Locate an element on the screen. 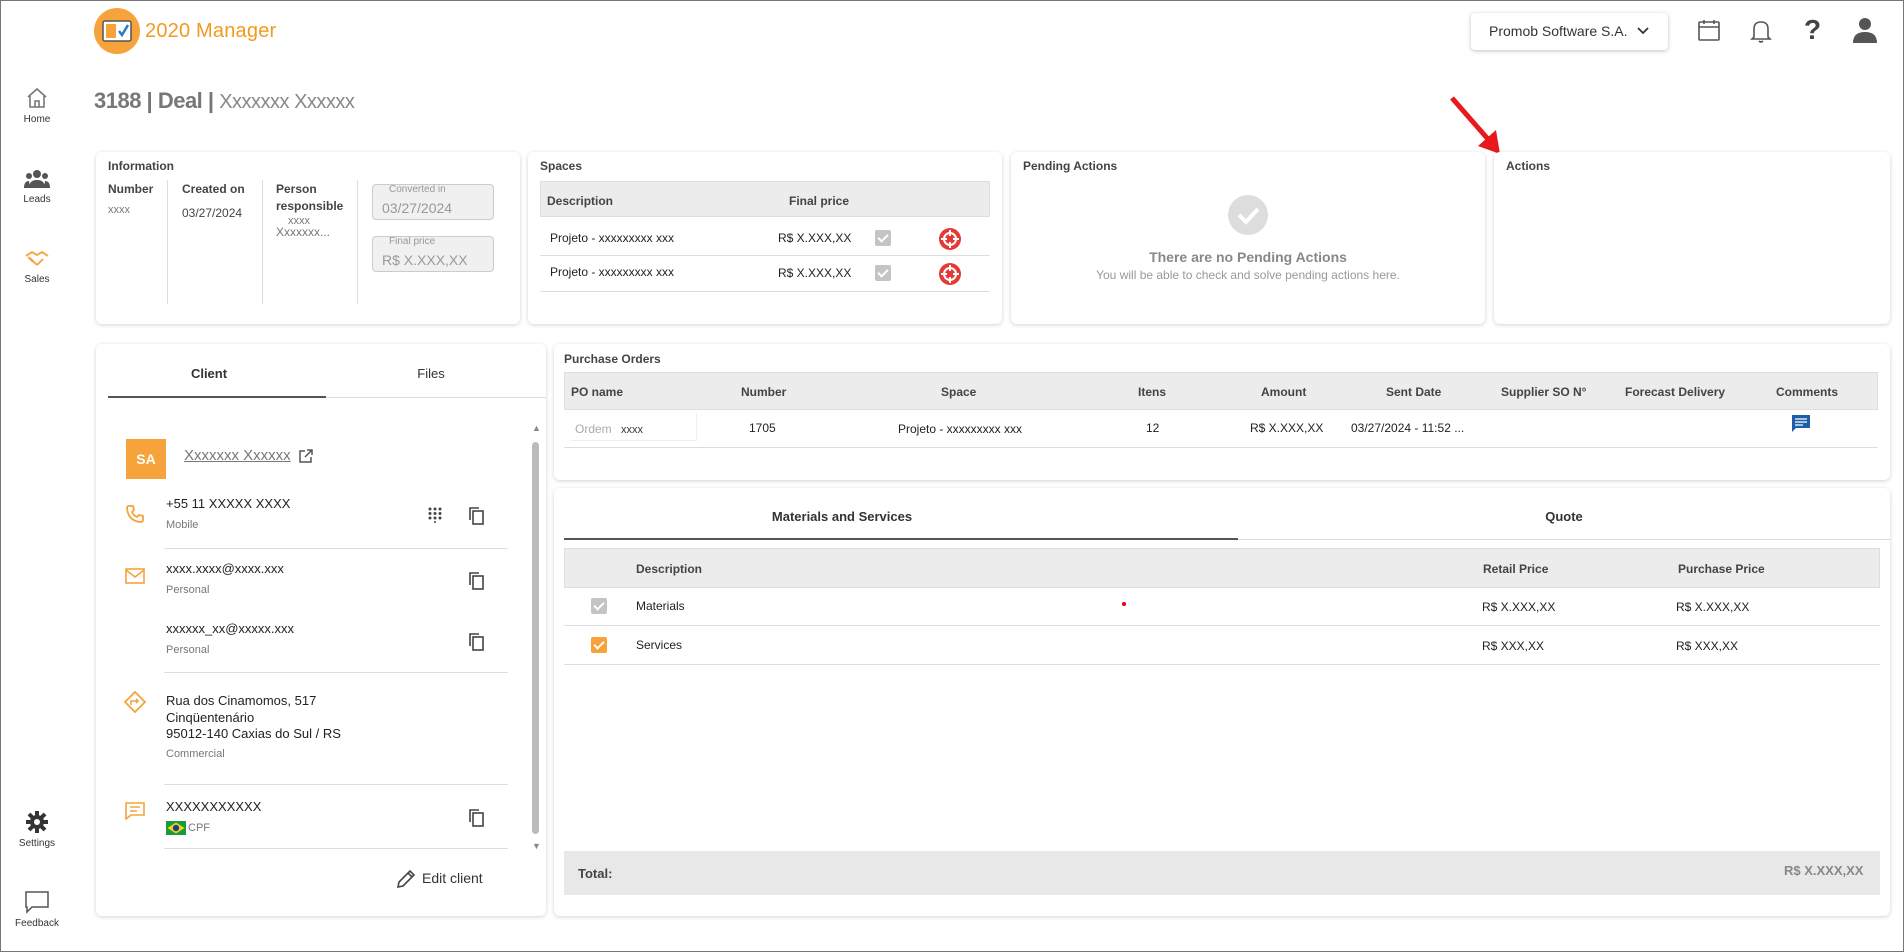 The height and width of the screenshot is (952, 1904). page-title: 3188 | Deal | Xxxxxxx Xxxxxx is located at coordinates (224, 101).